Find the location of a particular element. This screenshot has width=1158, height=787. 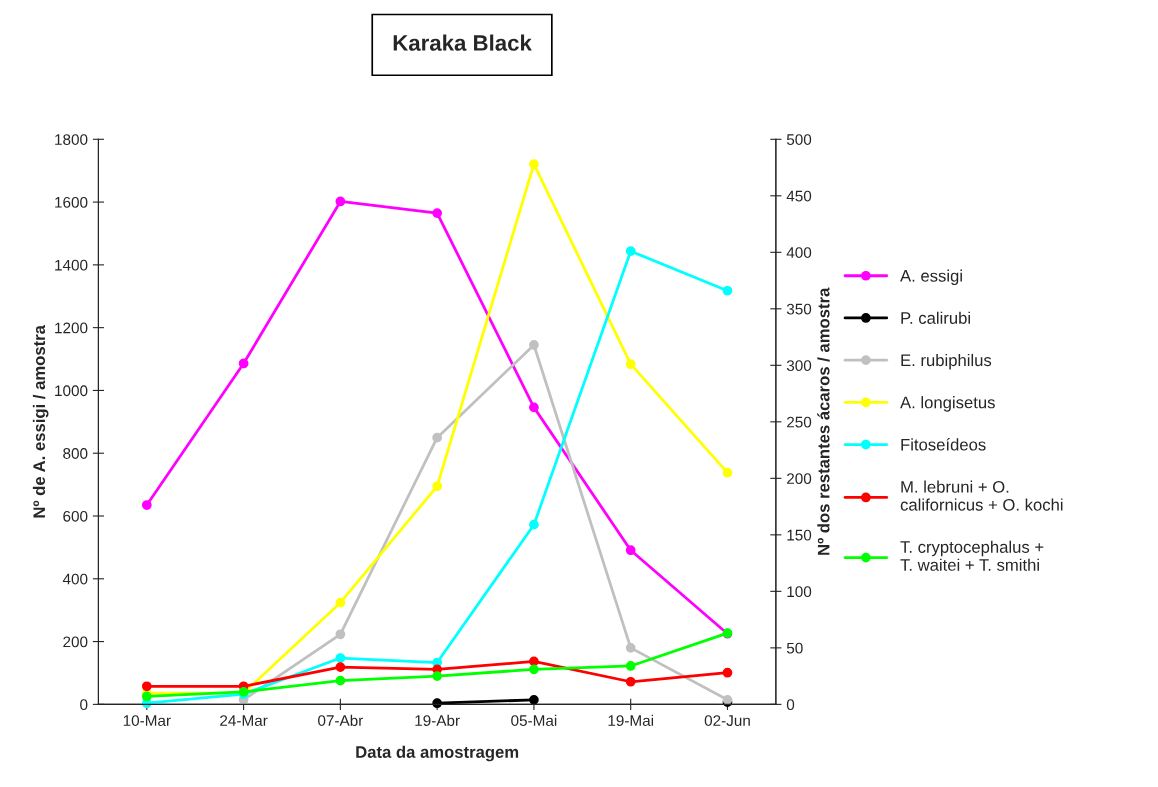

x-tick-label: 02-Jun is located at coordinates (727, 720).